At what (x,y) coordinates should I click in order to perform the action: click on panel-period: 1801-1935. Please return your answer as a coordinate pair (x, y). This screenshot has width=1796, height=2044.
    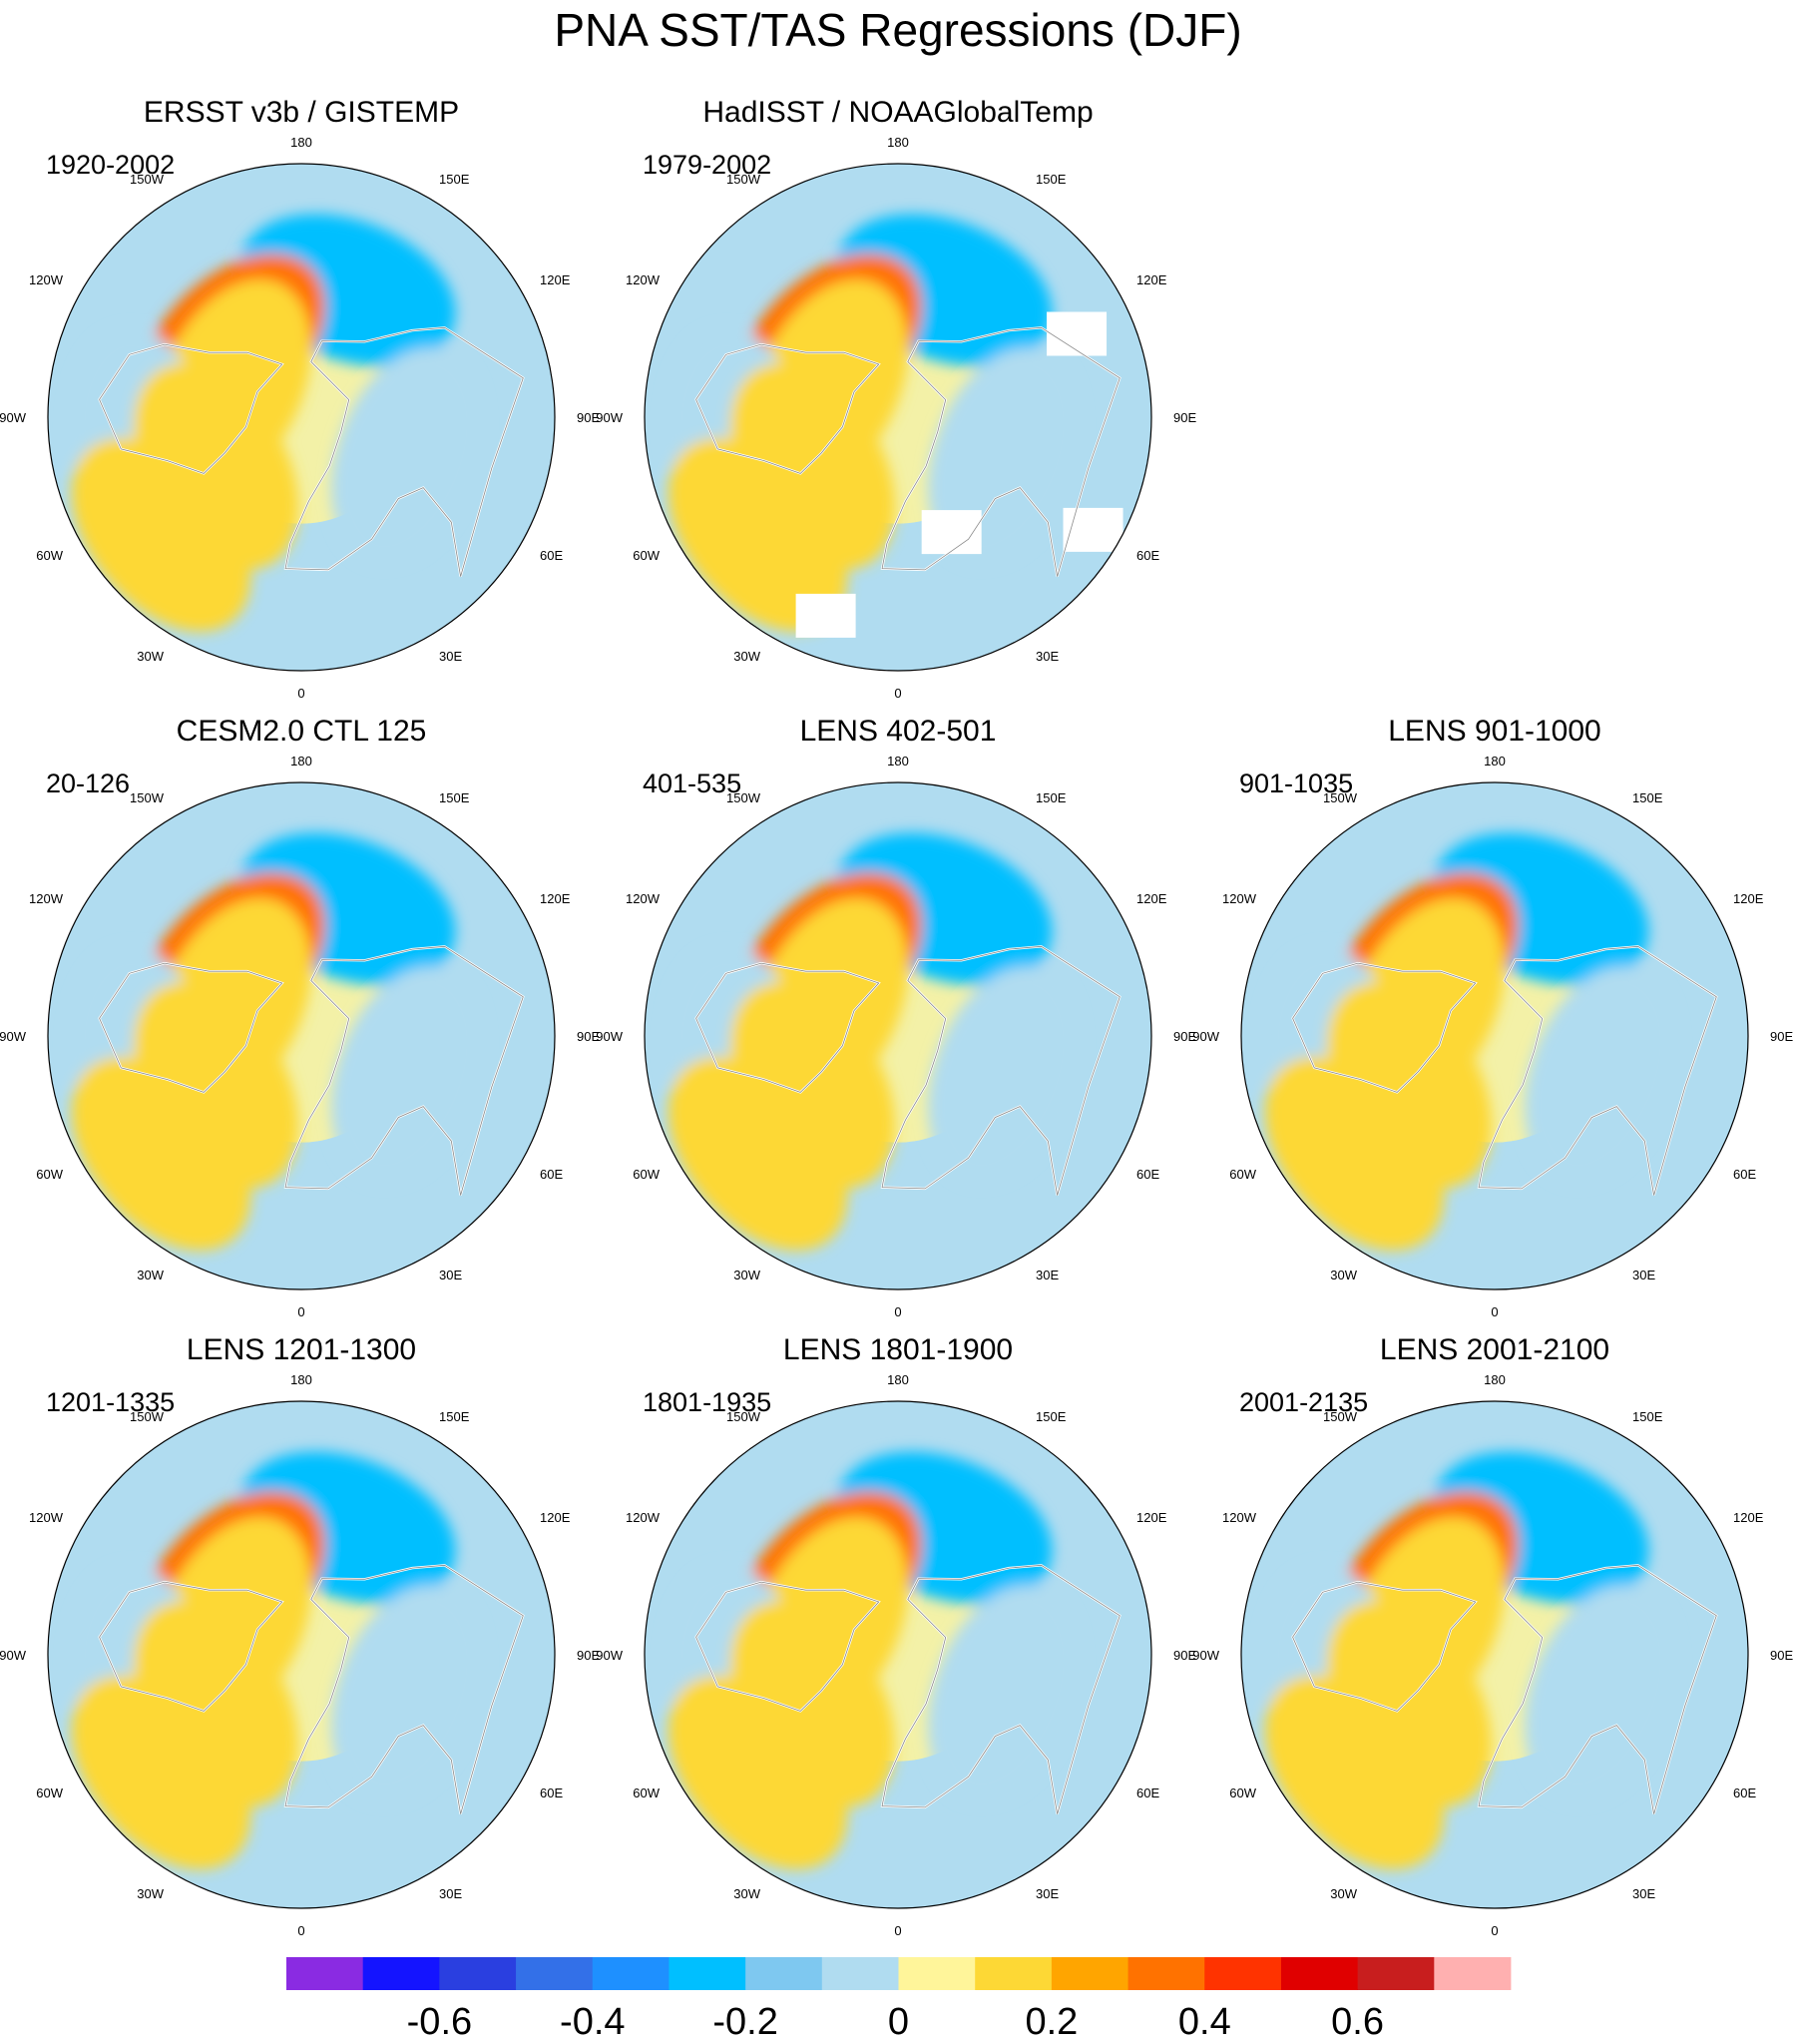
    Looking at the image, I should click on (707, 1402).